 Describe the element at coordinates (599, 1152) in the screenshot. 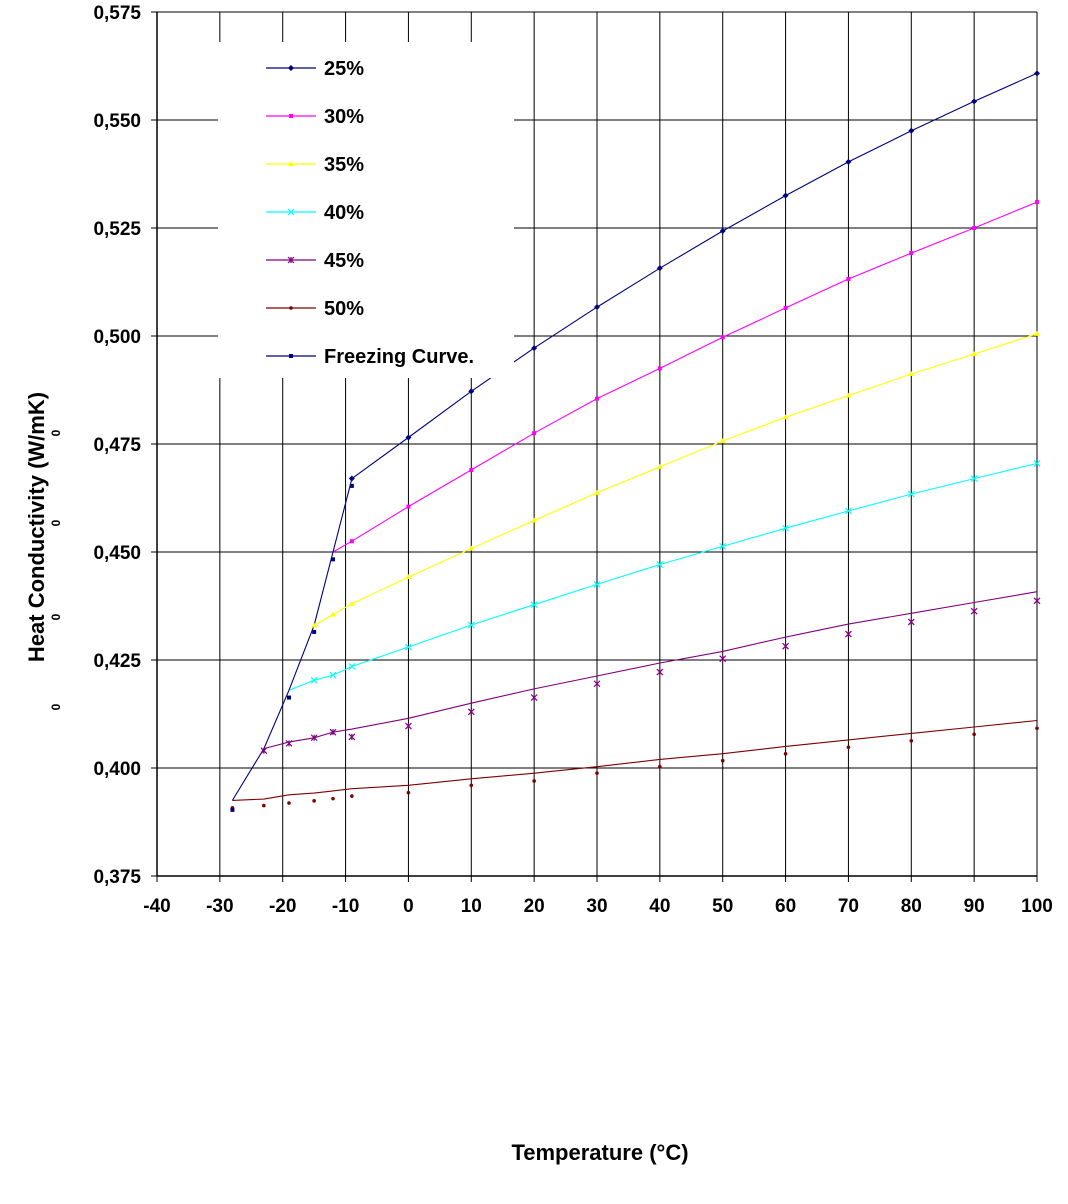

I see `x-axis-title: Temperature (°C)` at that location.